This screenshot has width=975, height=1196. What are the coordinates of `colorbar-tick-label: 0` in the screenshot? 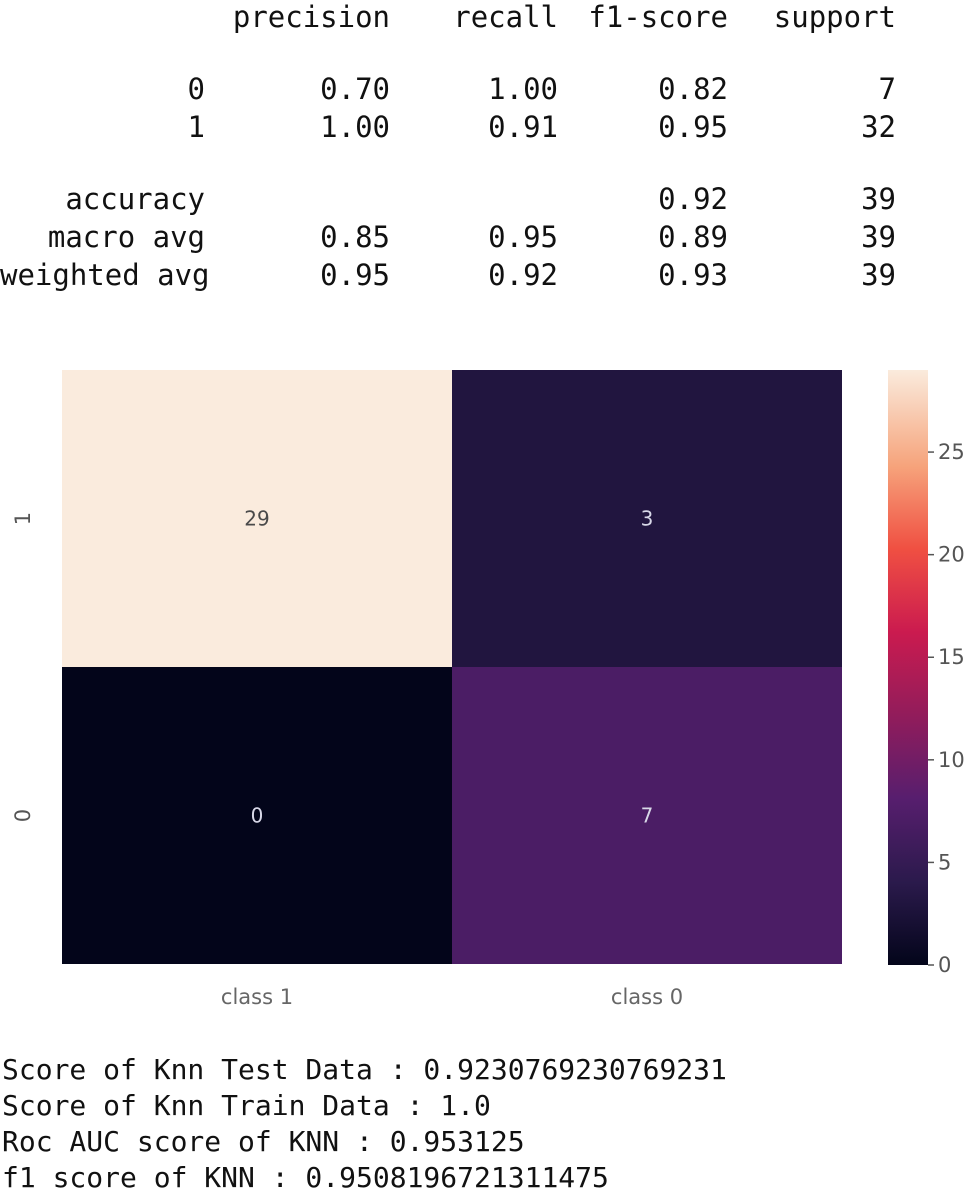 It's located at (944, 965).